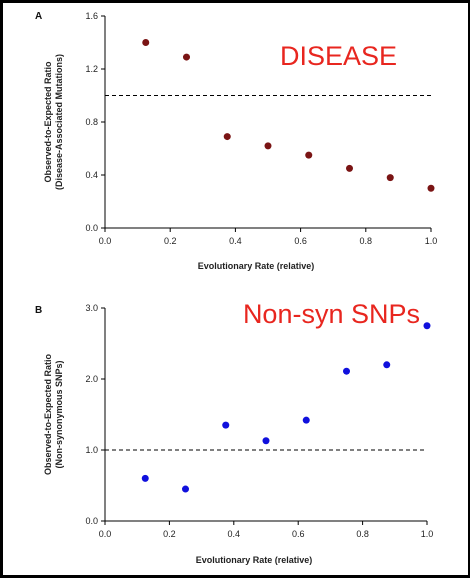  I want to click on y-tick-label: 0.8, so click(91, 122).